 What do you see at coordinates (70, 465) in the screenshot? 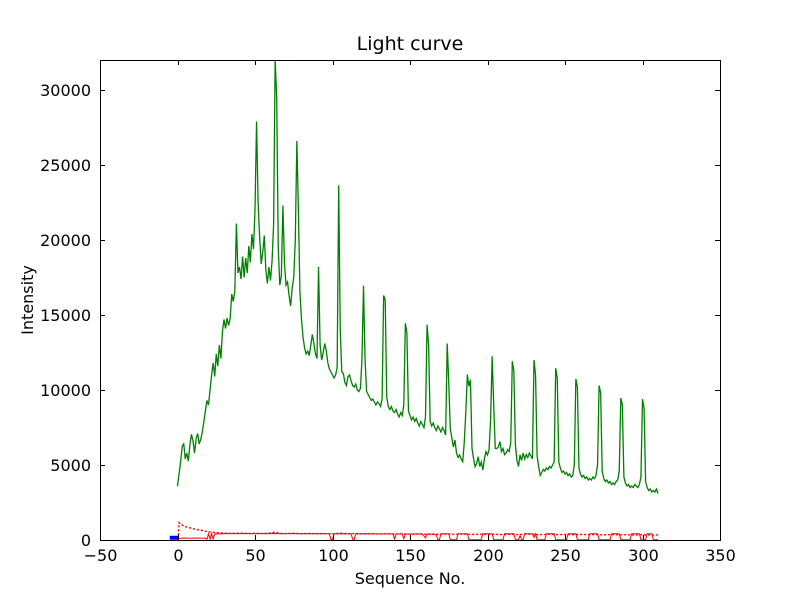
I see `y-tick-label: 5000` at bounding box center [70, 465].